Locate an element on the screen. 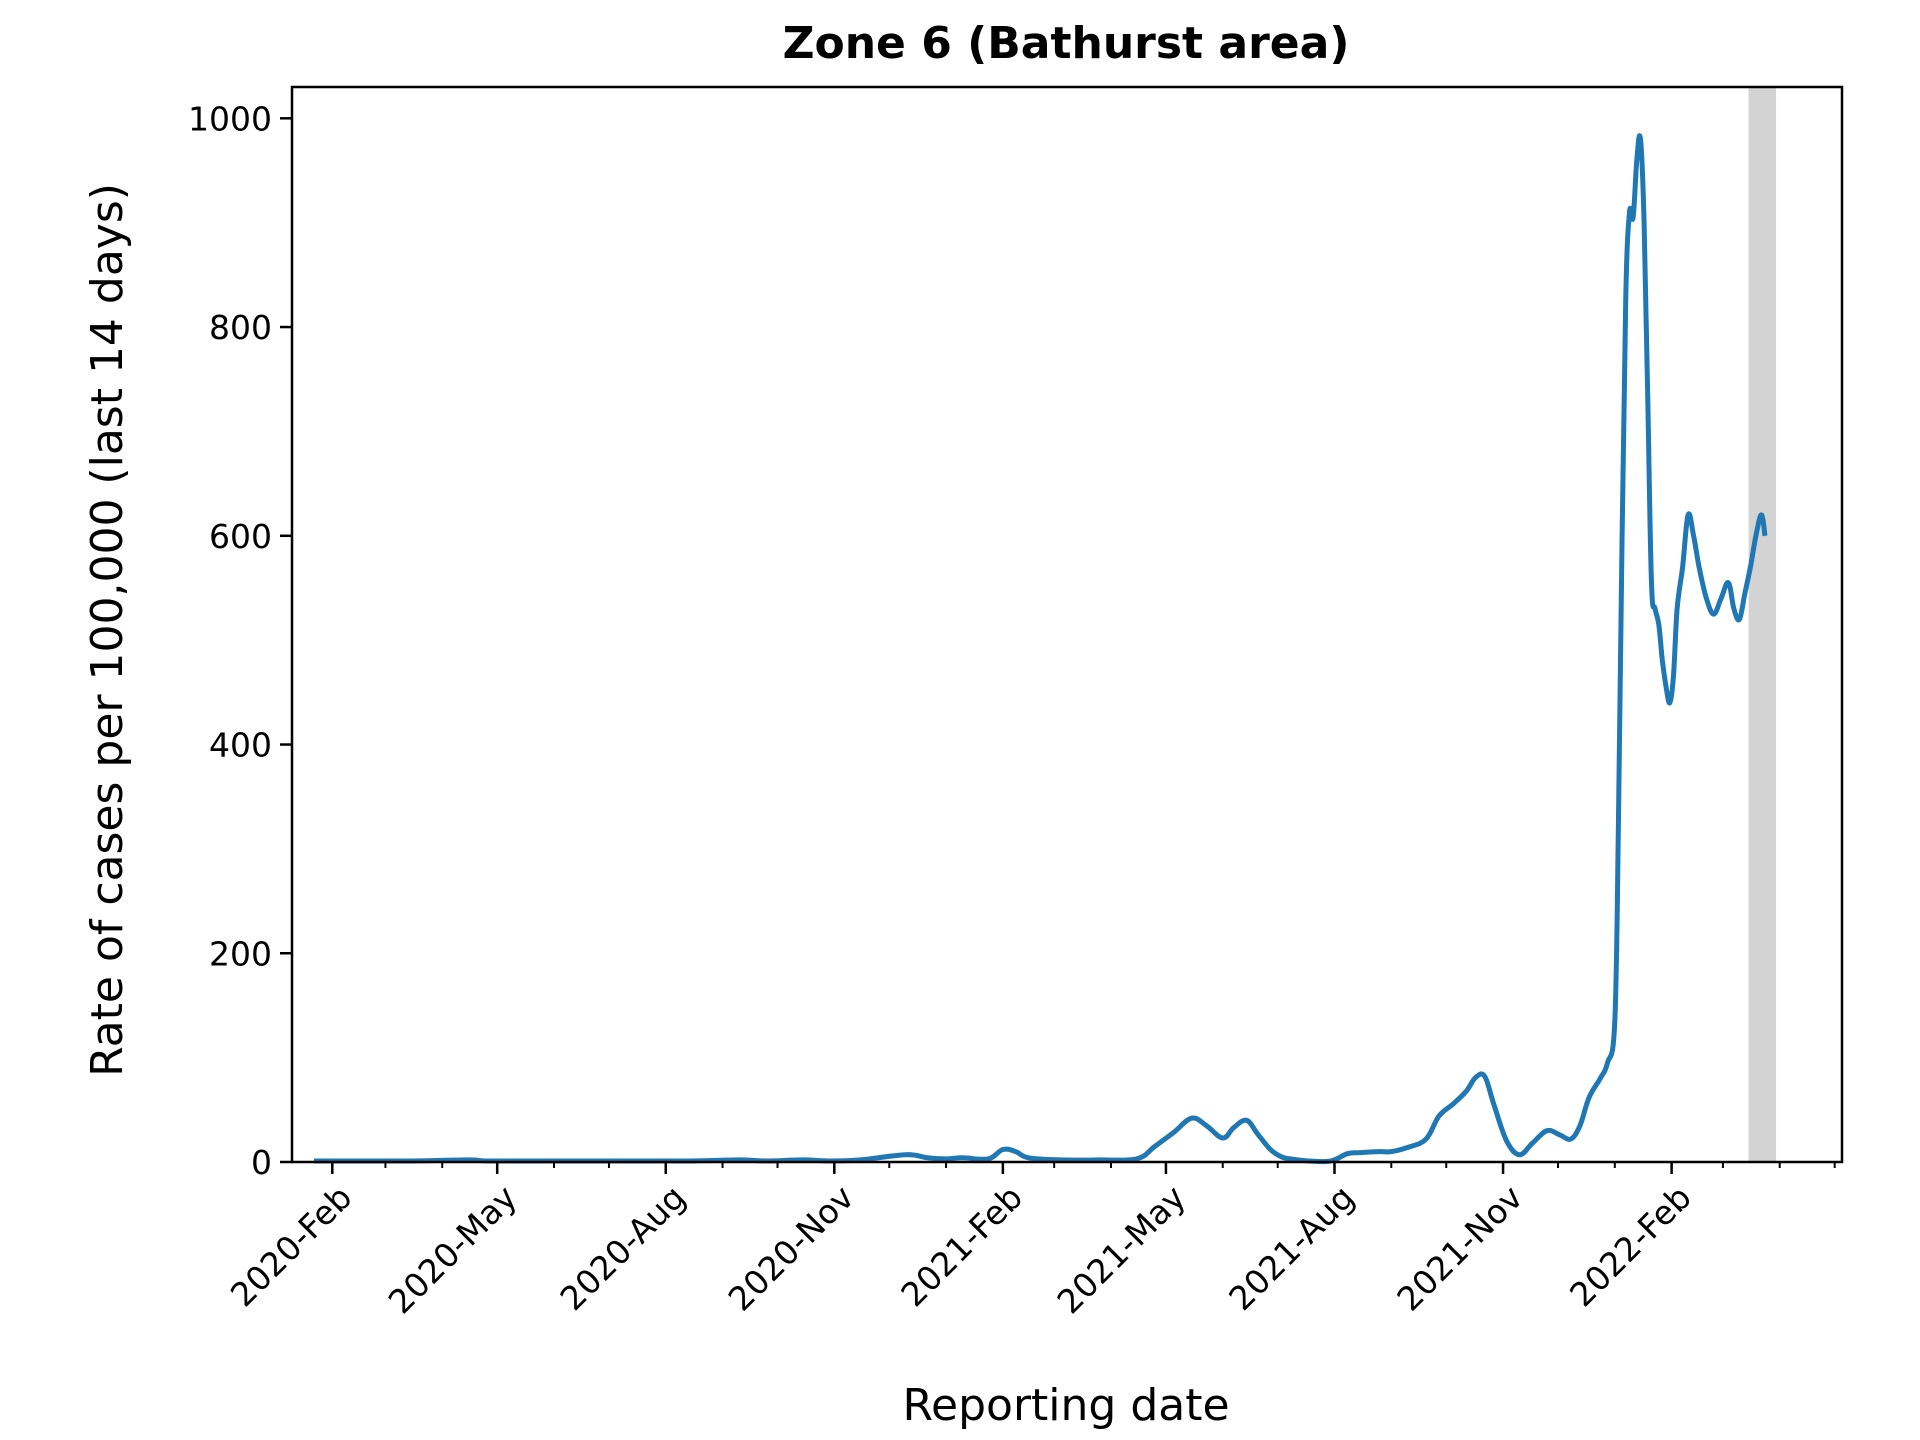 The image size is (1920, 1440). y-tick-label-4: 800 is located at coordinates (240, 327).